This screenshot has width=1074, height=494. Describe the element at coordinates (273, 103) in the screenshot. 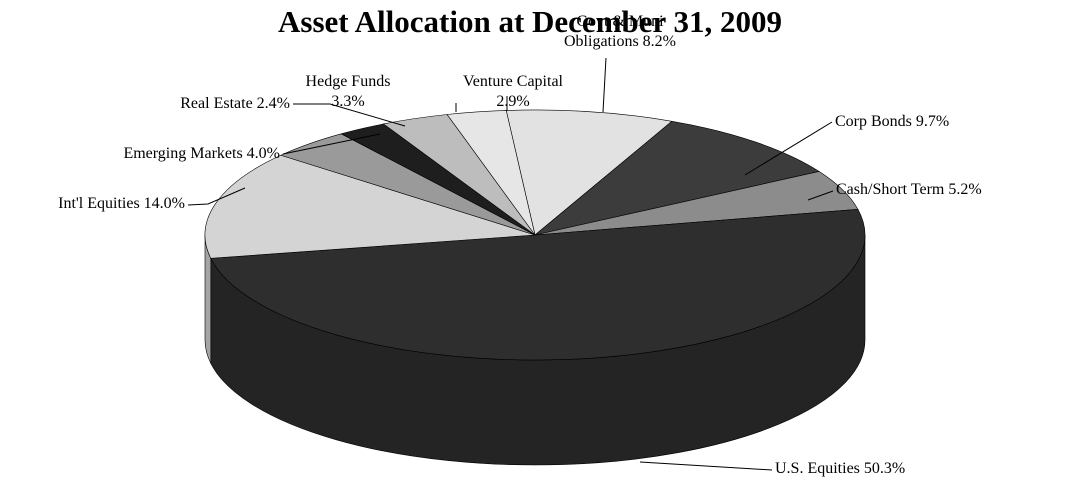

I see `value-label: 2.4%` at that location.